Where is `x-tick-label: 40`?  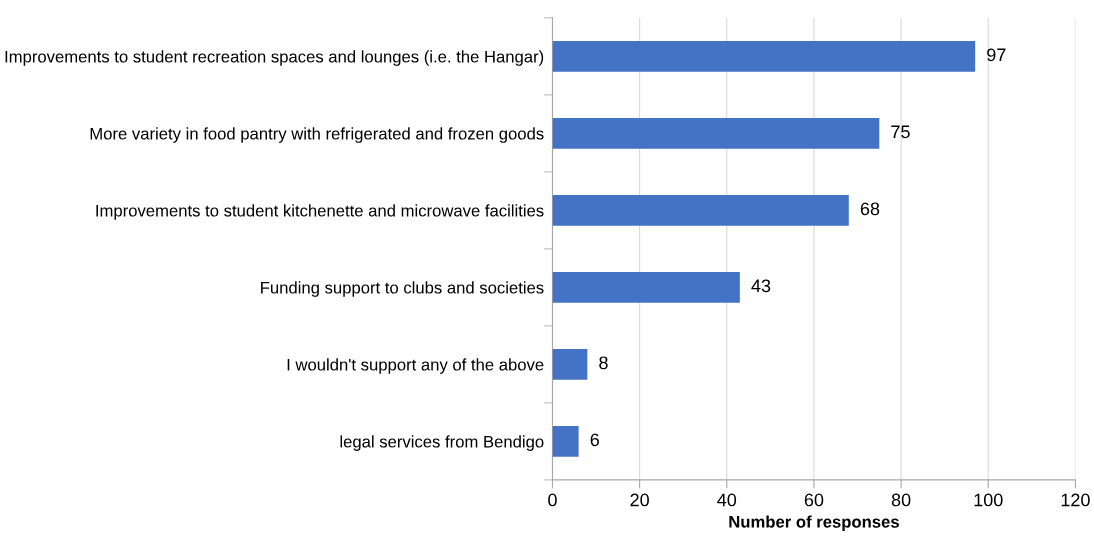 x-tick-label: 40 is located at coordinates (727, 500).